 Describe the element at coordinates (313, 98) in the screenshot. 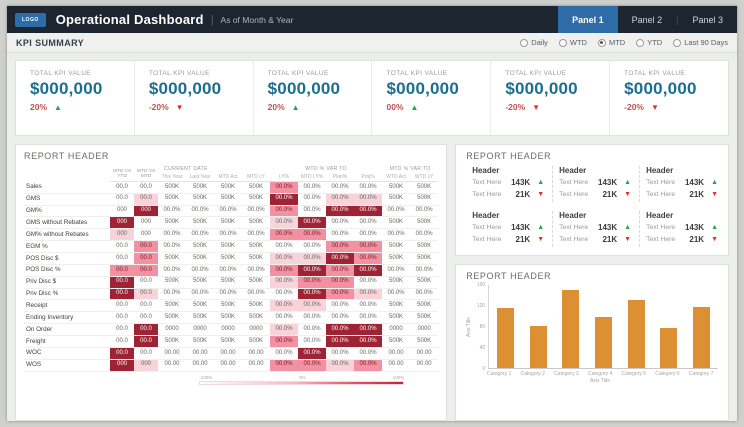

I see `kpi-tile-3: TOTAL KPI VALUE $000,000 20% ▲` at that location.